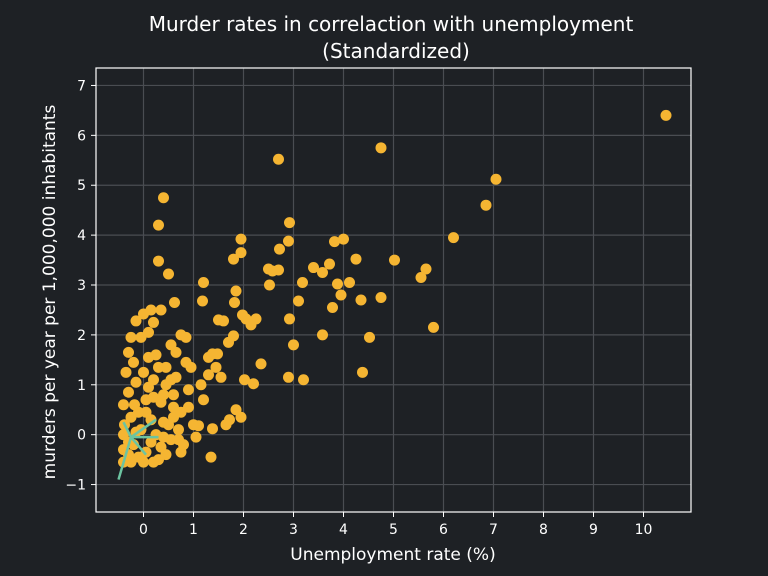 The width and height of the screenshot is (768, 576). Describe the element at coordinates (81, 336) in the screenshot. I see `y-tick-label: 2` at that location.